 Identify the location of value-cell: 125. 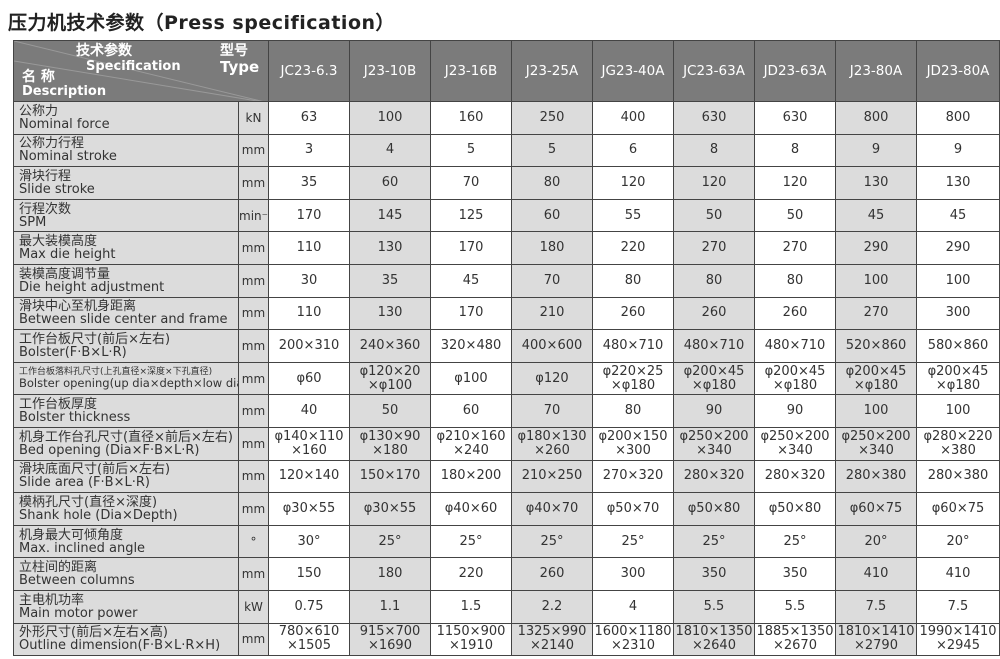
(471, 215).